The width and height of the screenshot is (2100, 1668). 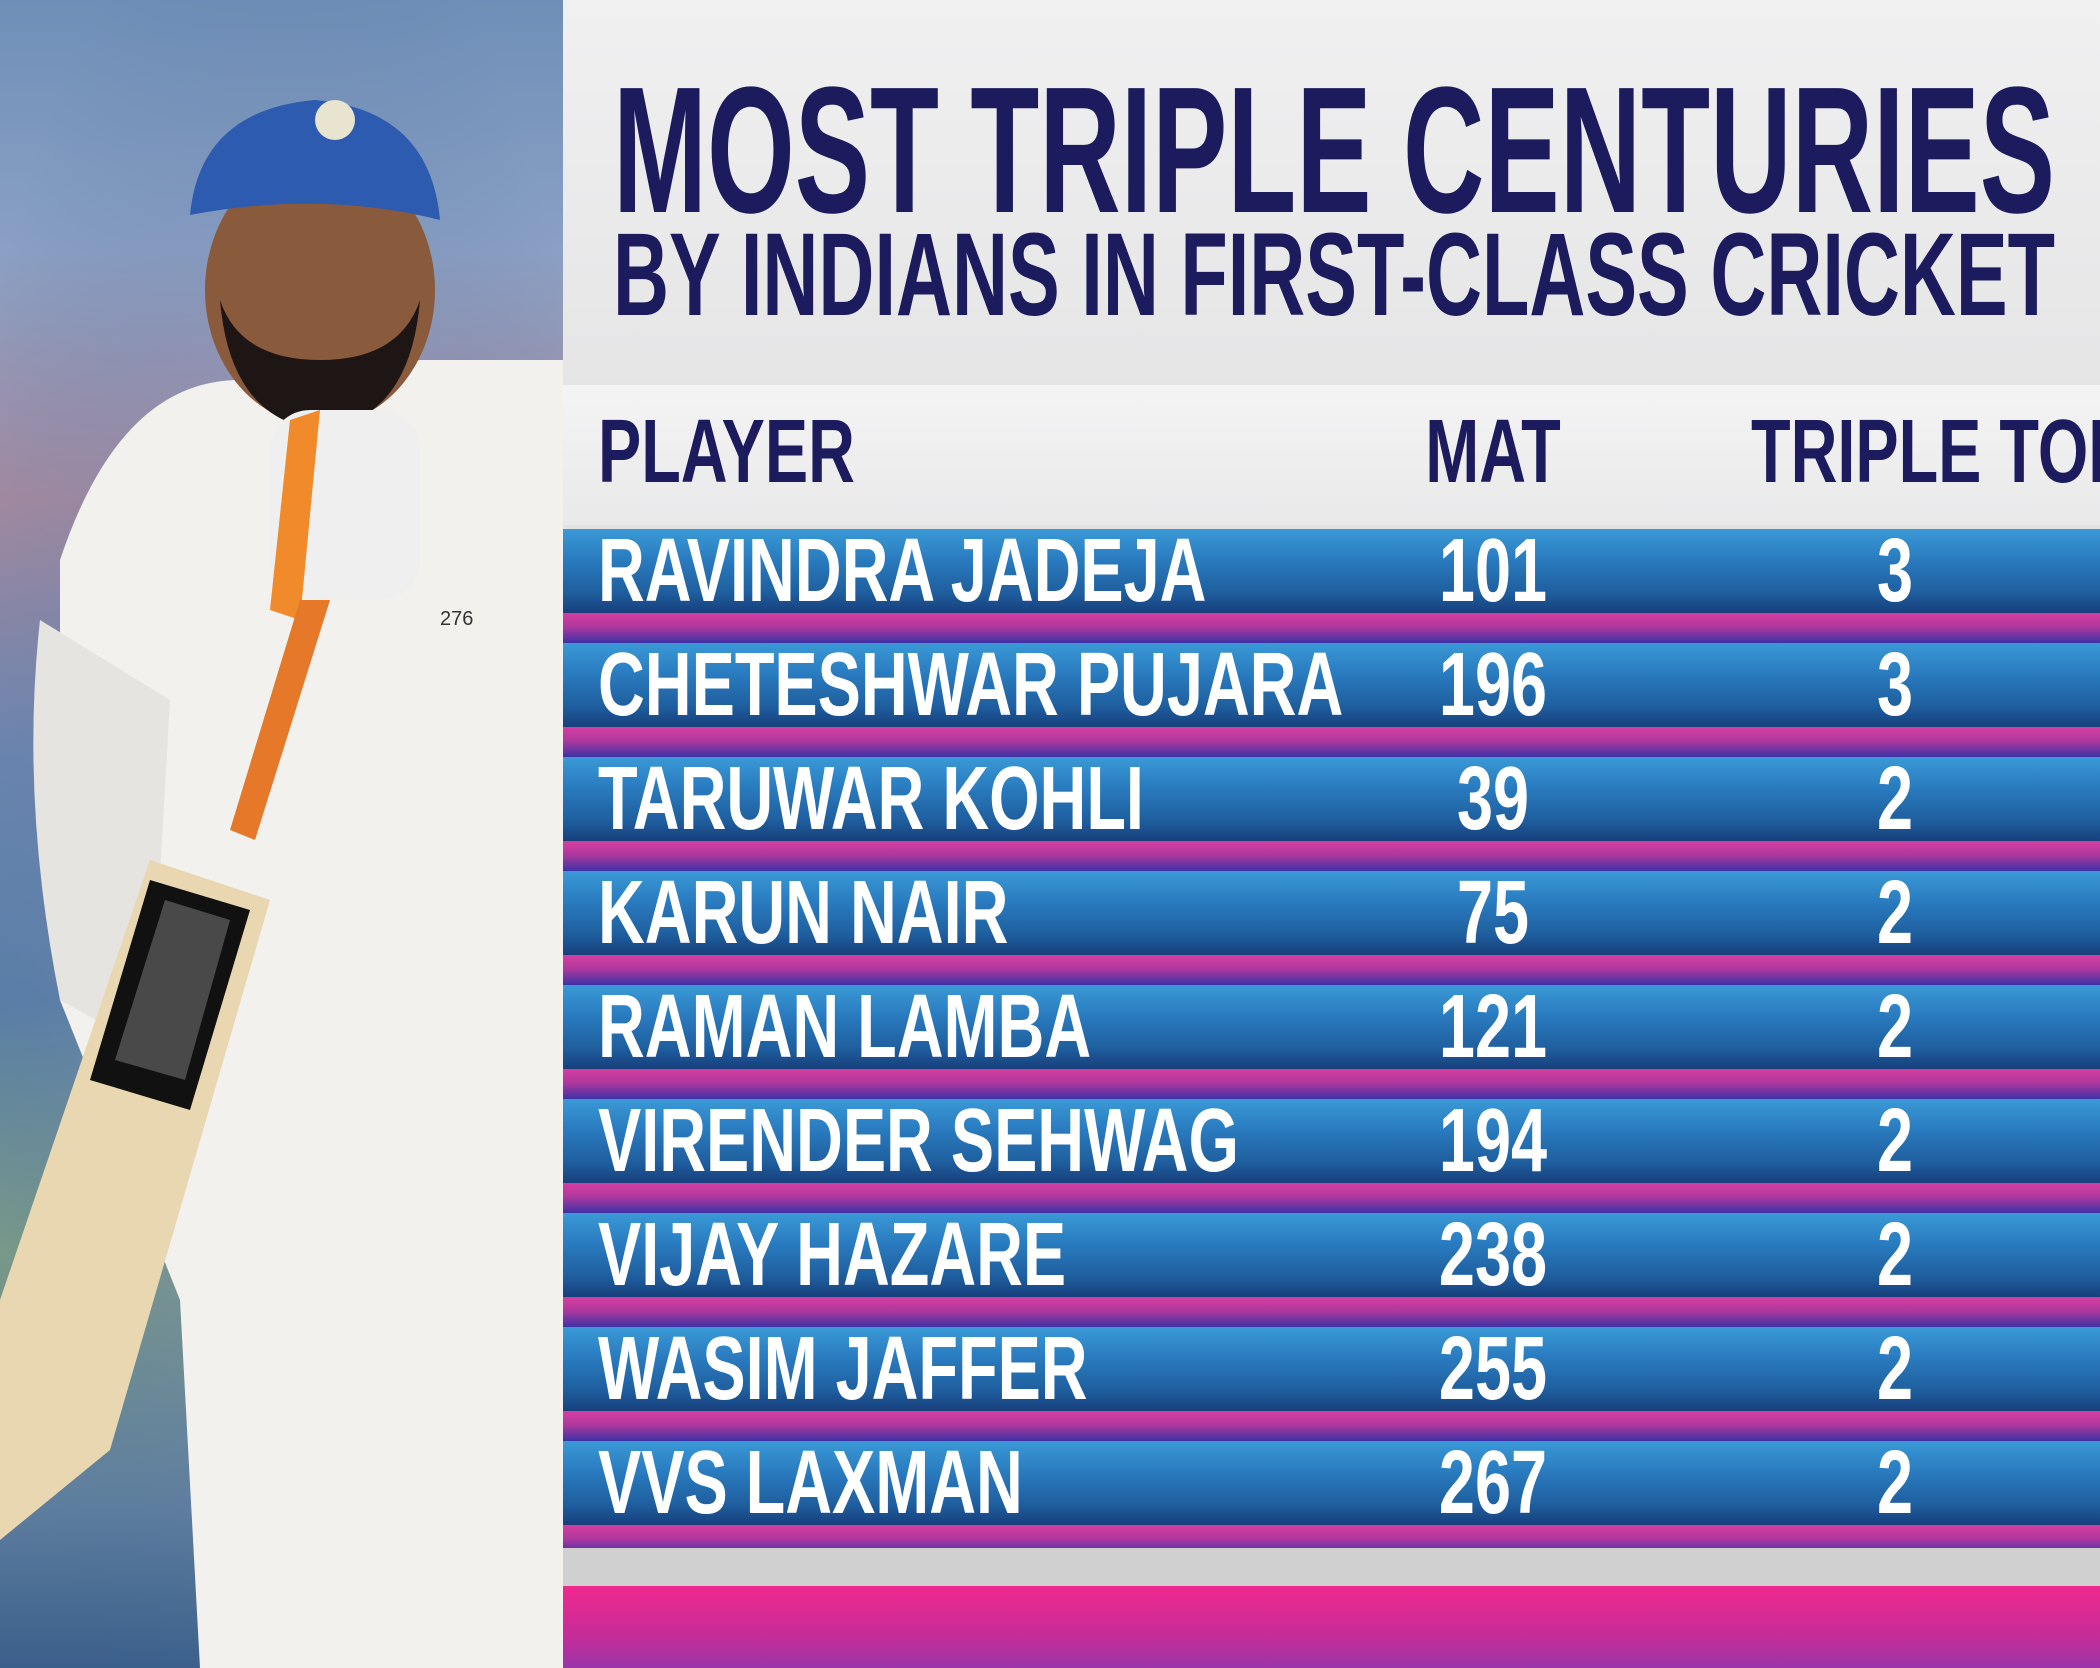 I want to click on footer-strip, so click(x=1331, y=1567).